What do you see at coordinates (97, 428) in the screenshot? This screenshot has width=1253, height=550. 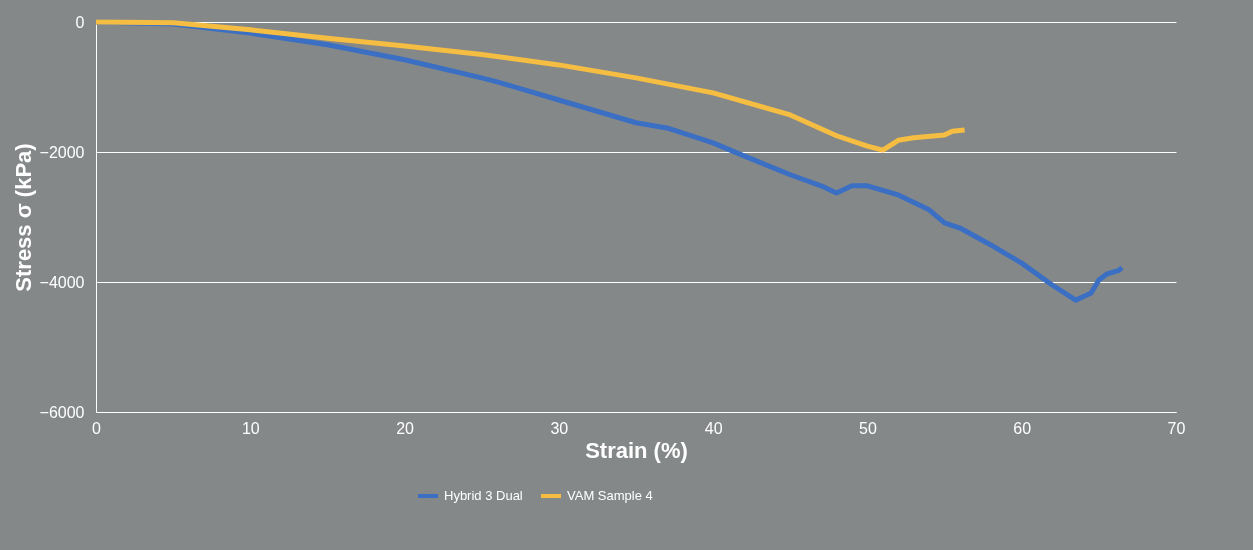 I see `x-tick-label: 0` at bounding box center [97, 428].